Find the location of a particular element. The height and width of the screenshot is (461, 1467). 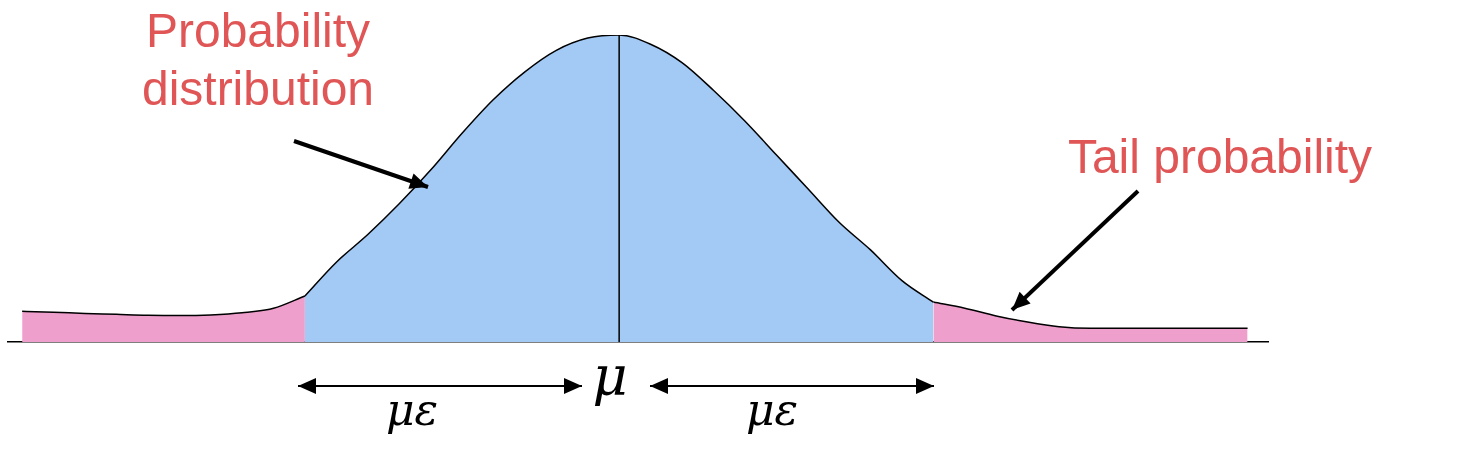

text: μ is located at coordinates (610, 376).